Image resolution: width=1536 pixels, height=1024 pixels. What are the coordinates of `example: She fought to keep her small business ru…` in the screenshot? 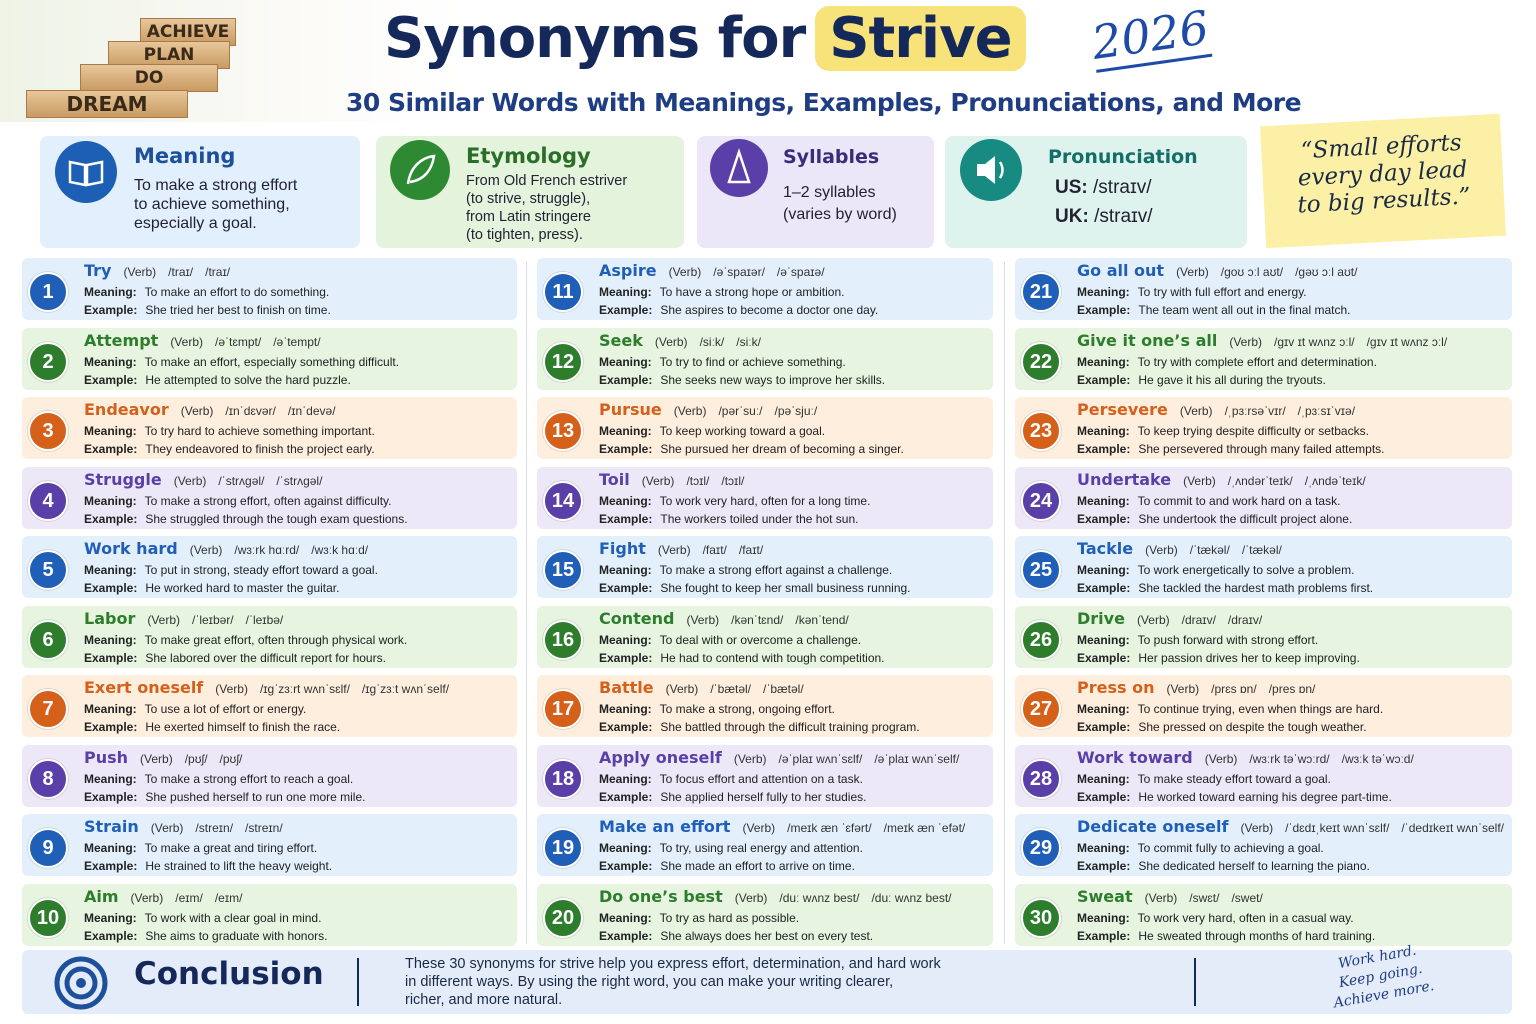 It's located at (785, 588).